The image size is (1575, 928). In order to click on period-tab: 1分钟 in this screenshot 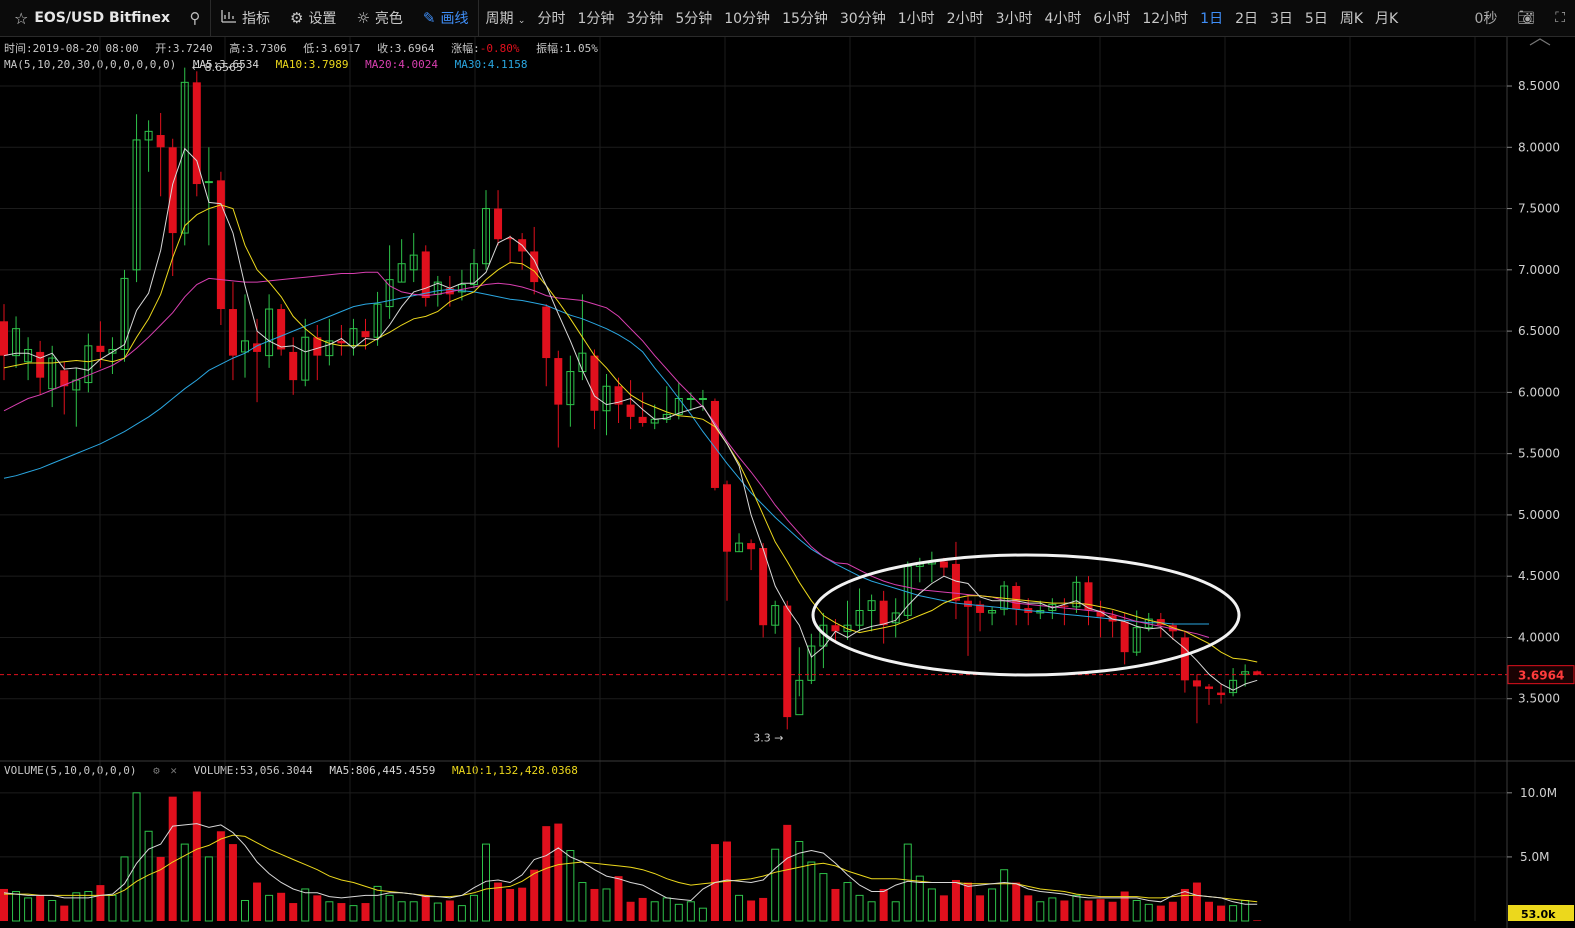, I will do `click(596, 19)`.